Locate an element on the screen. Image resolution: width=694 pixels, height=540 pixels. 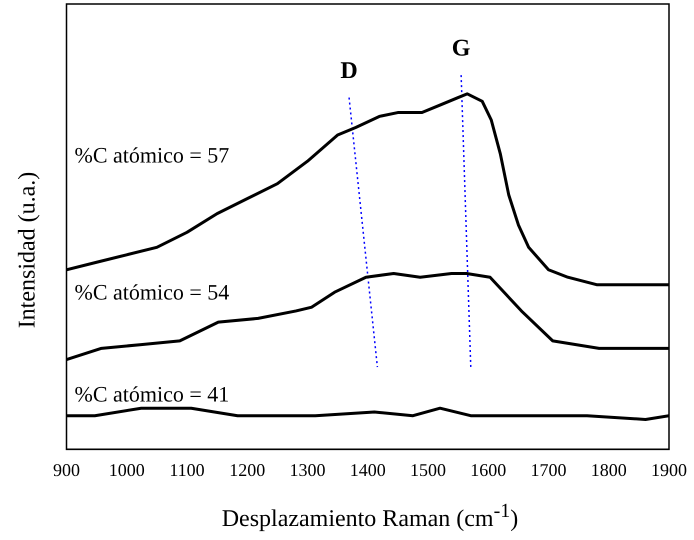
x-tick-label: 1200 is located at coordinates (247, 470).